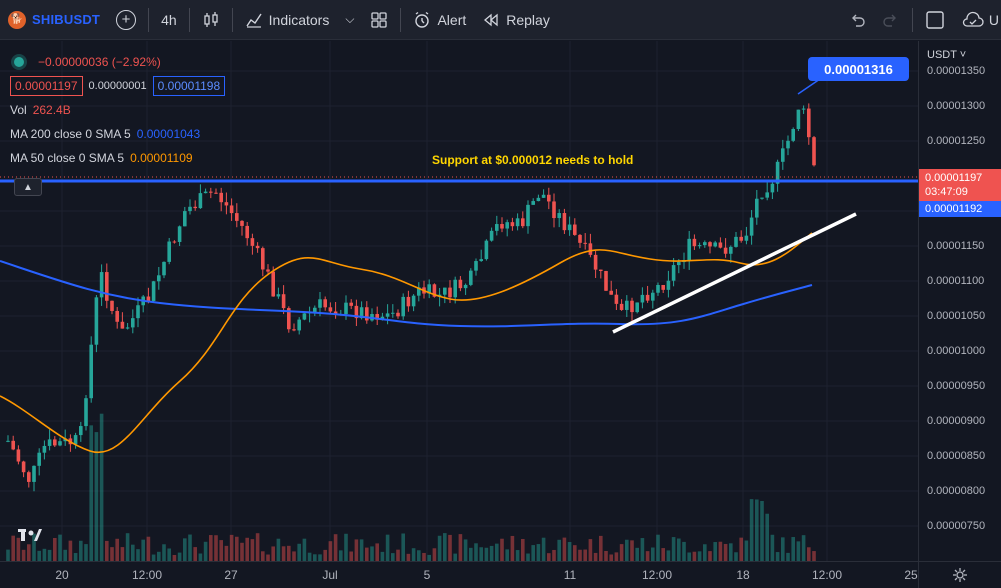  What do you see at coordinates (452, 19) in the screenshot?
I see `alert-label: Alert` at bounding box center [452, 19].